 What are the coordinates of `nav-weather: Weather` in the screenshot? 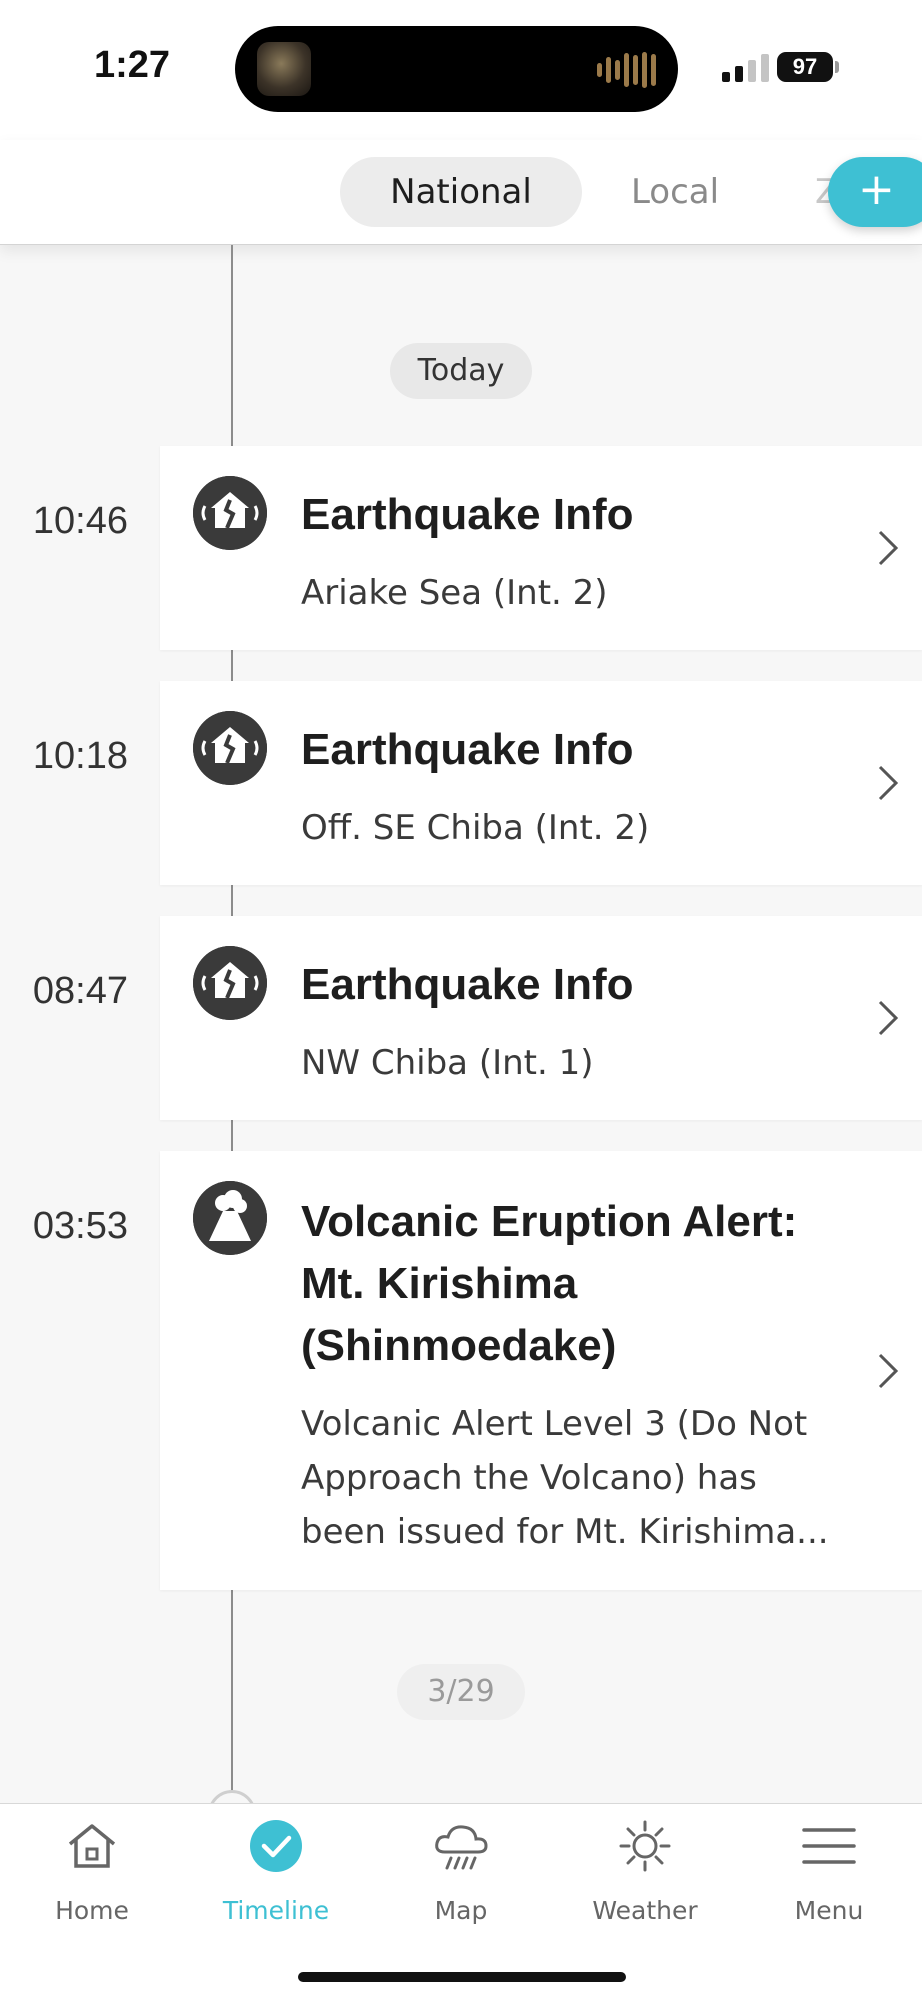 It's located at (645, 1874).